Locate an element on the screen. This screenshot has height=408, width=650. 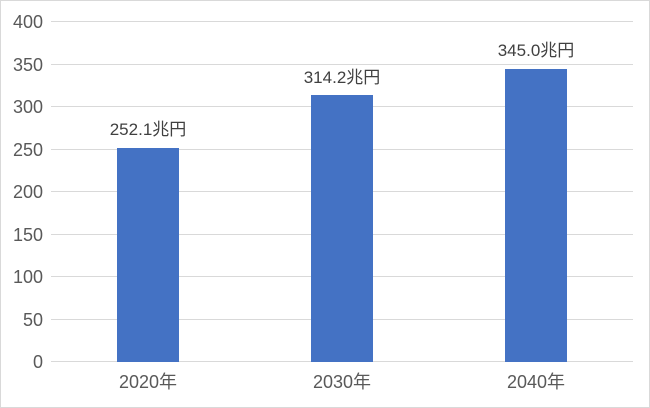
y-axis-tick-label: 400 is located at coordinates (27, 22).